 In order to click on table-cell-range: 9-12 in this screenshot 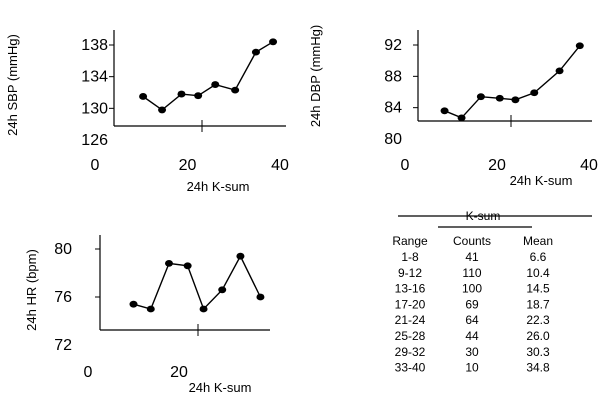, I will do `click(410, 273)`.